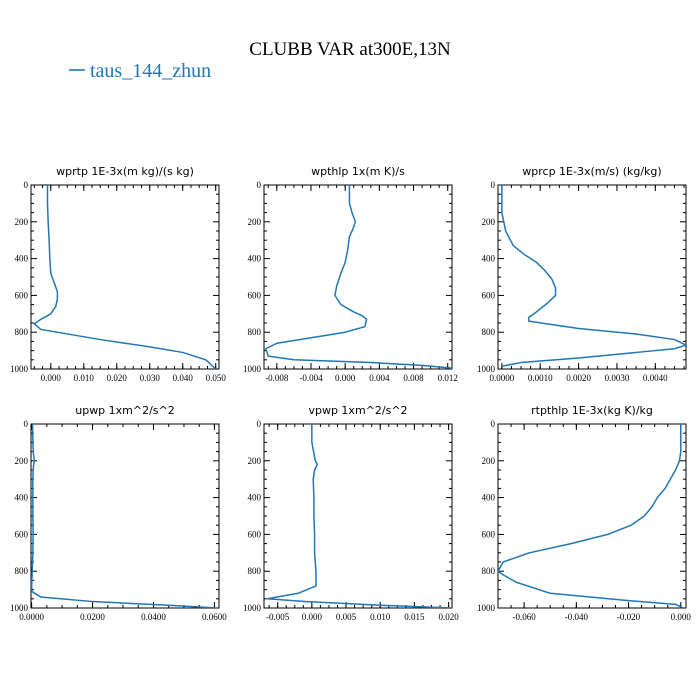 The width and height of the screenshot is (700, 700). What do you see at coordinates (150, 378) in the screenshot?
I see `x-tick-label: 0.030` at bounding box center [150, 378].